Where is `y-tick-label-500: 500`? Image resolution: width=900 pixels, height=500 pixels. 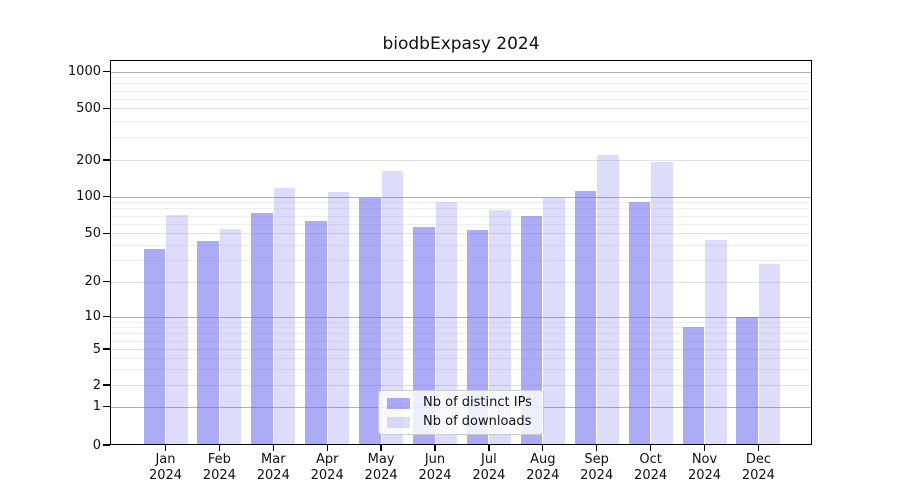
y-tick-label-500: 500 is located at coordinates (88, 108).